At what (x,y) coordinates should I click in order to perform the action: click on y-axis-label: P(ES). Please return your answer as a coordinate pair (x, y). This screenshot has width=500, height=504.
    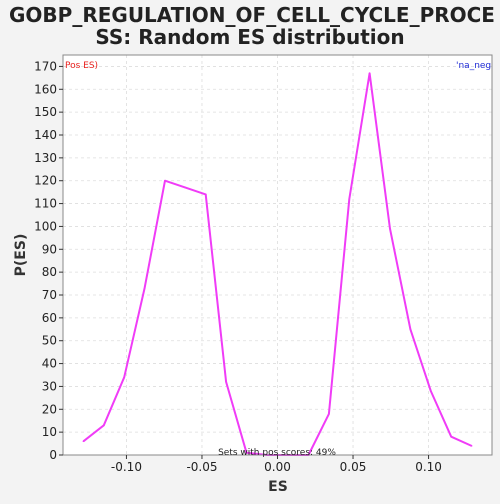
    Looking at the image, I should click on (21, 255).